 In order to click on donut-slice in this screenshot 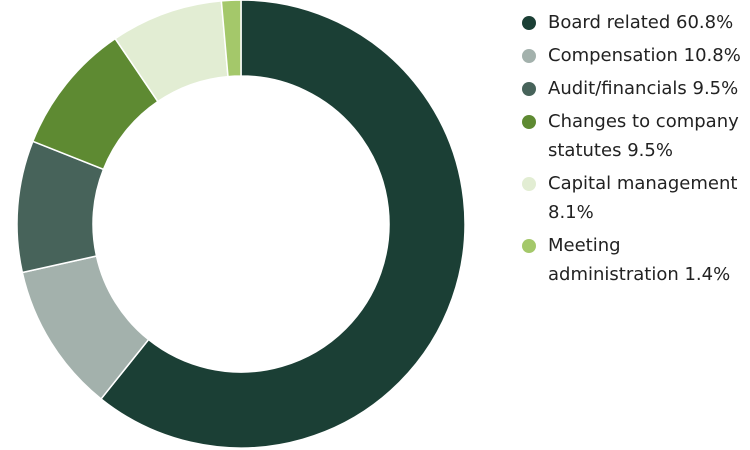, I will do `click(231, 39)`.